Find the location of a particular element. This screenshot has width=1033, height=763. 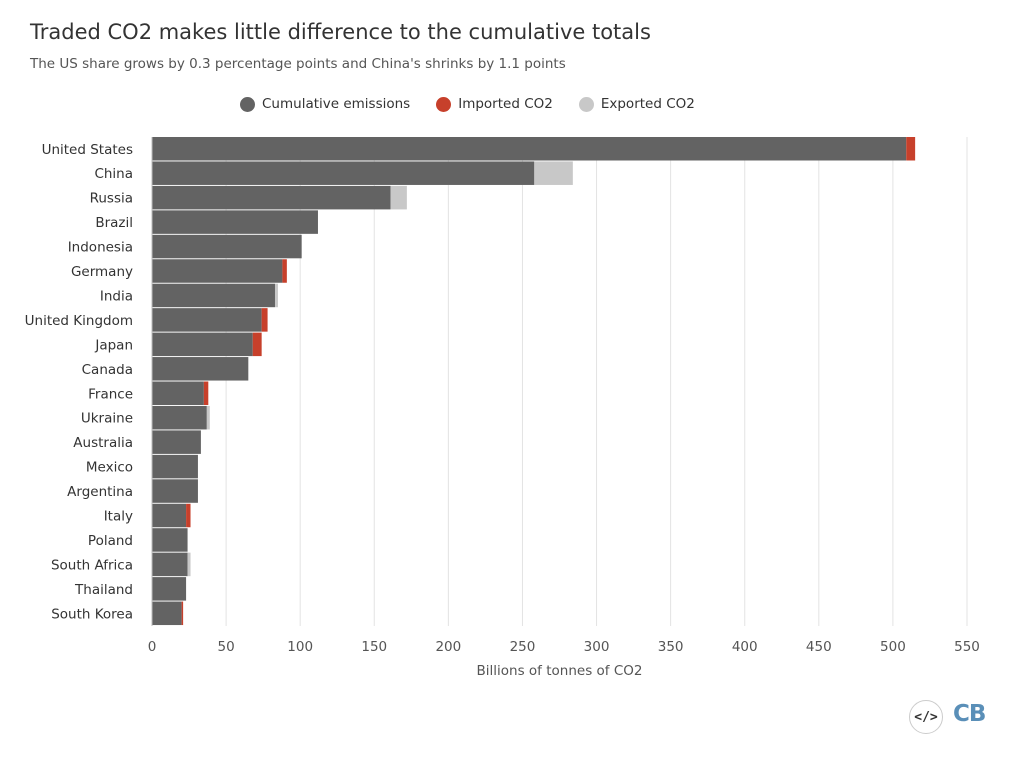

legend-label-exported: Exported CO2 is located at coordinates (647, 104).